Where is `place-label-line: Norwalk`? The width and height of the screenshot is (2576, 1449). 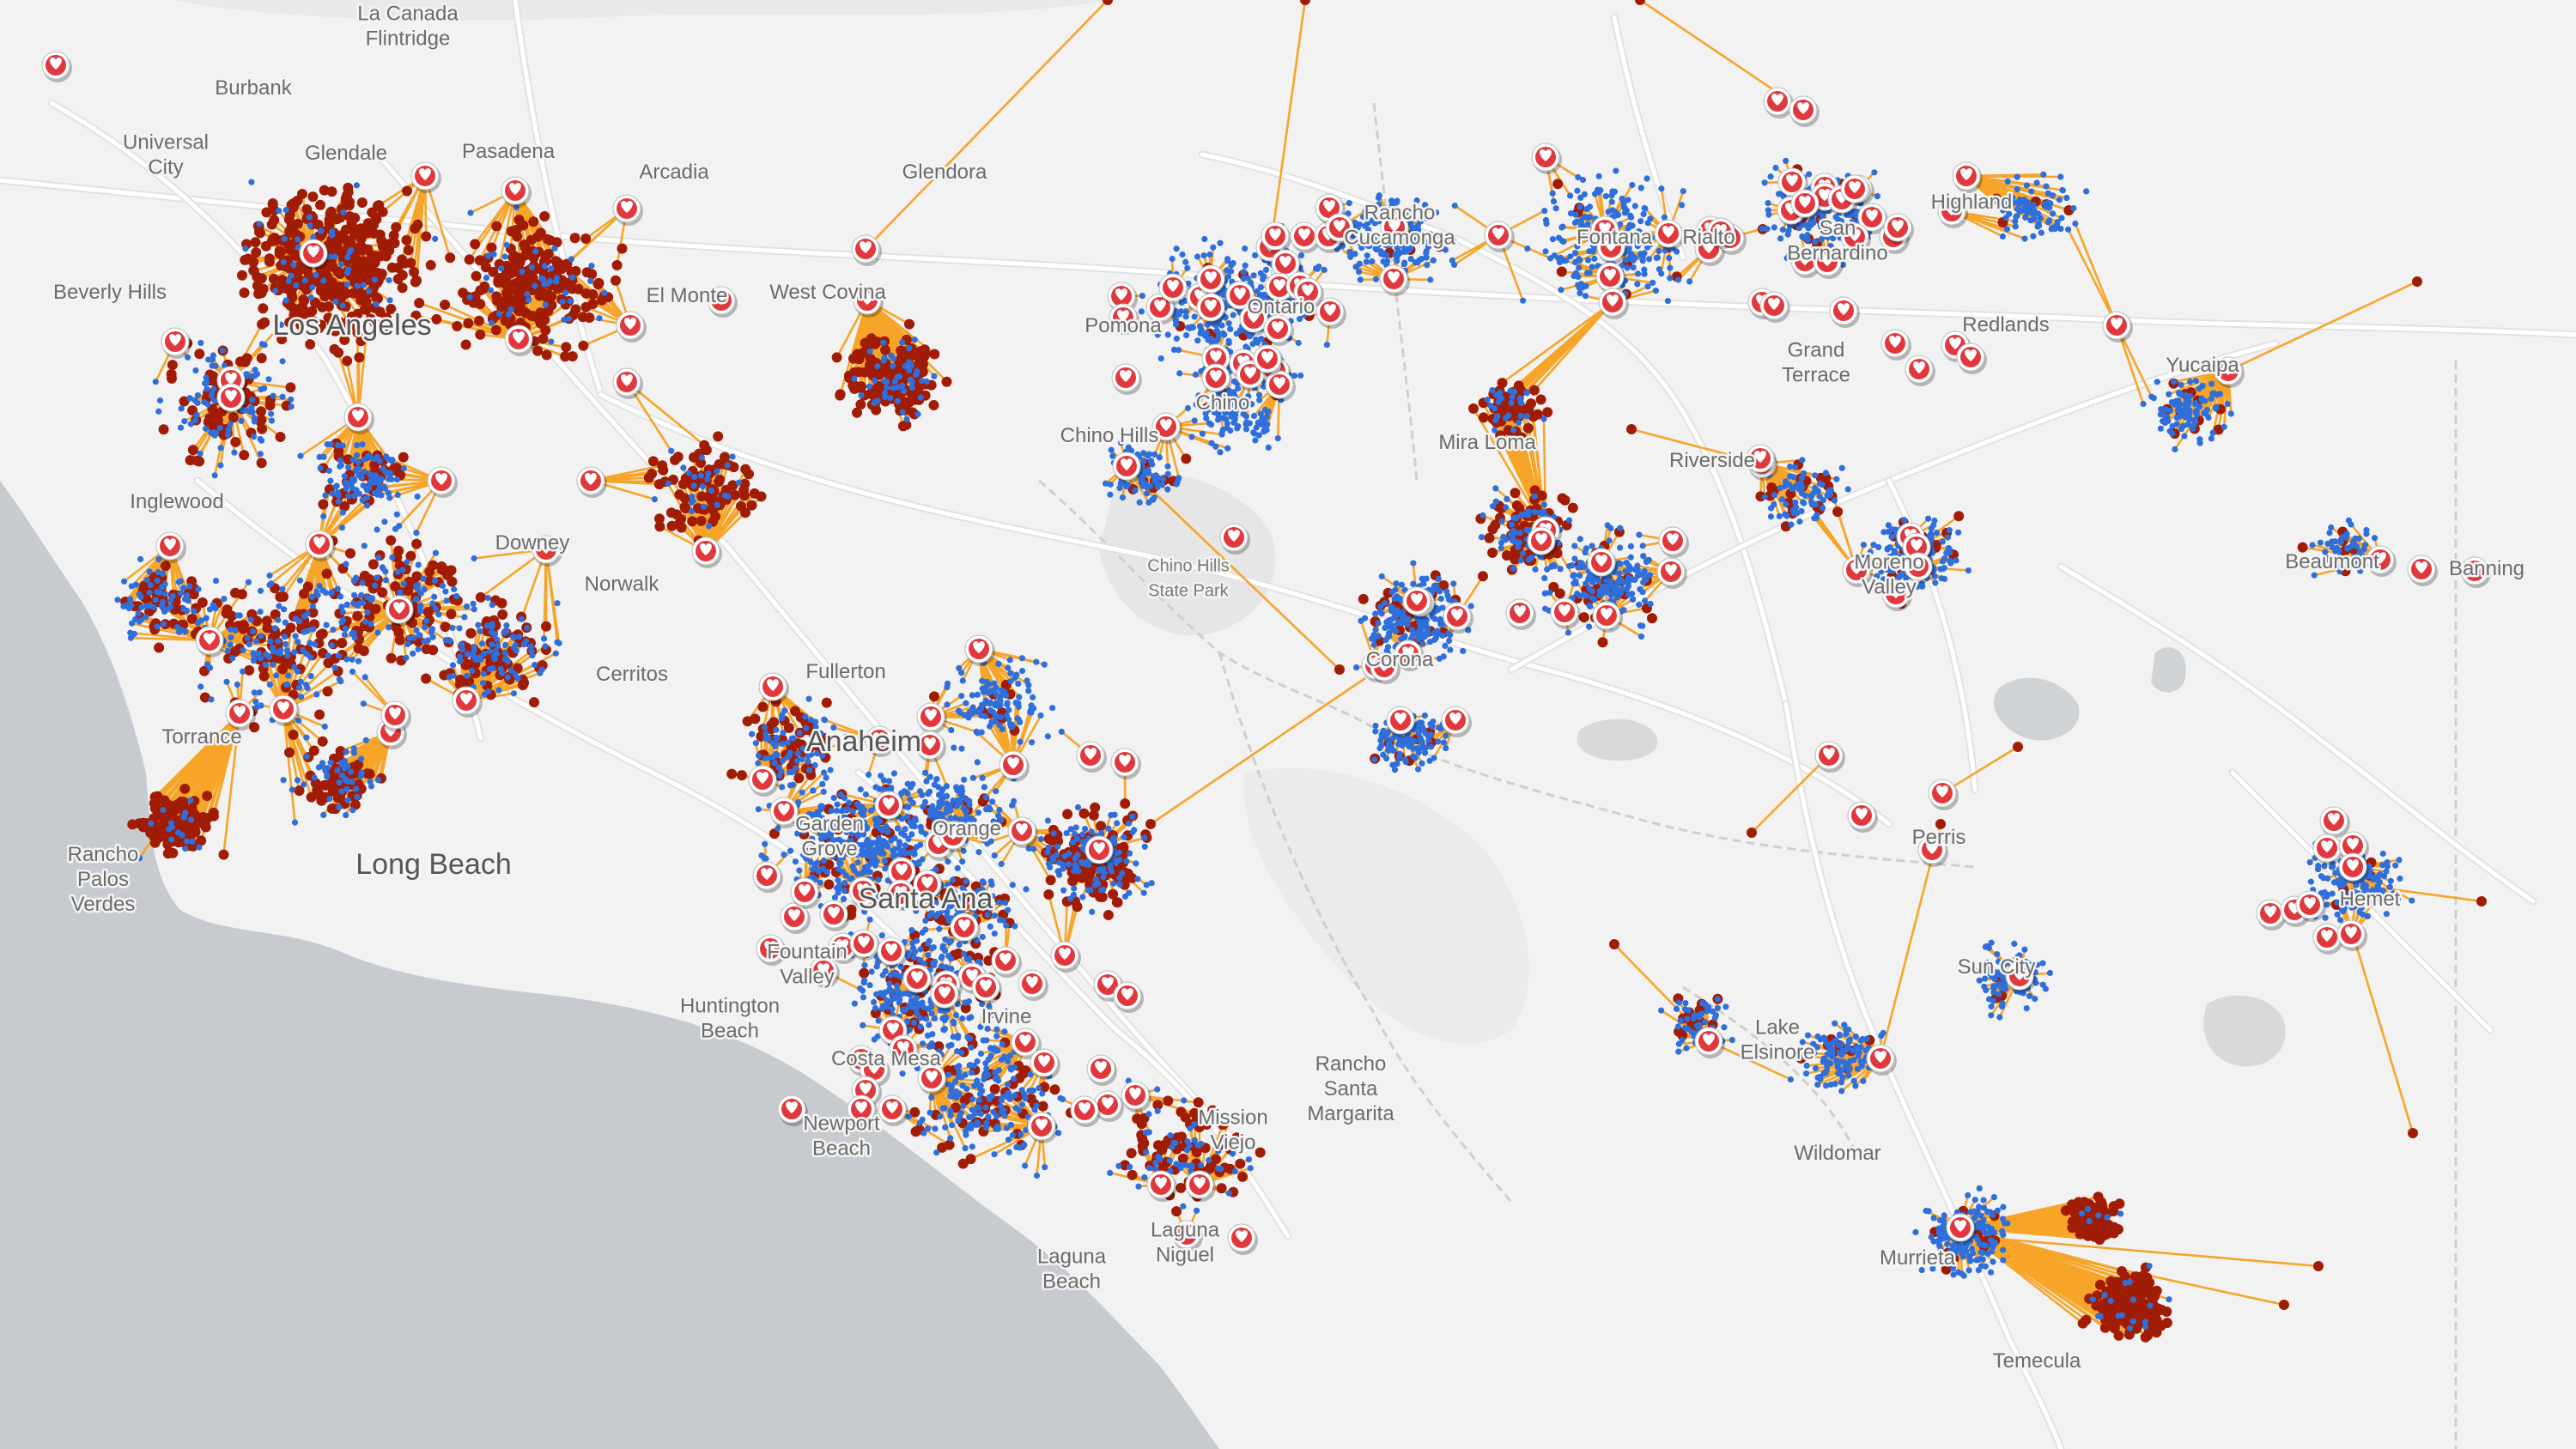 place-label-line: Norwalk is located at coordinates (622, 584).